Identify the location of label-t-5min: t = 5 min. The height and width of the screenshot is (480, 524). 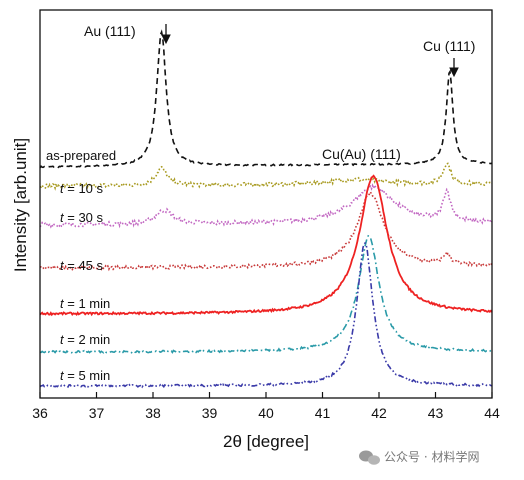
(85, 375).